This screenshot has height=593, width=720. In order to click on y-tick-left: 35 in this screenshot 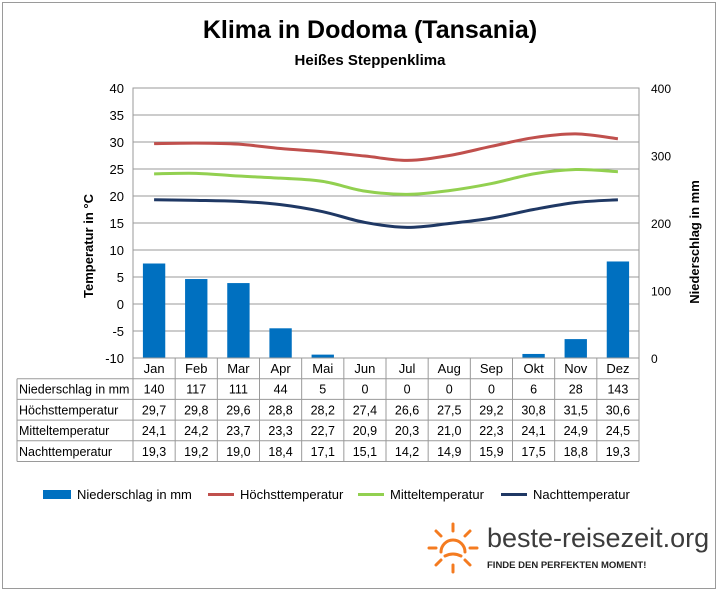, I will do `click(117, 115)`.